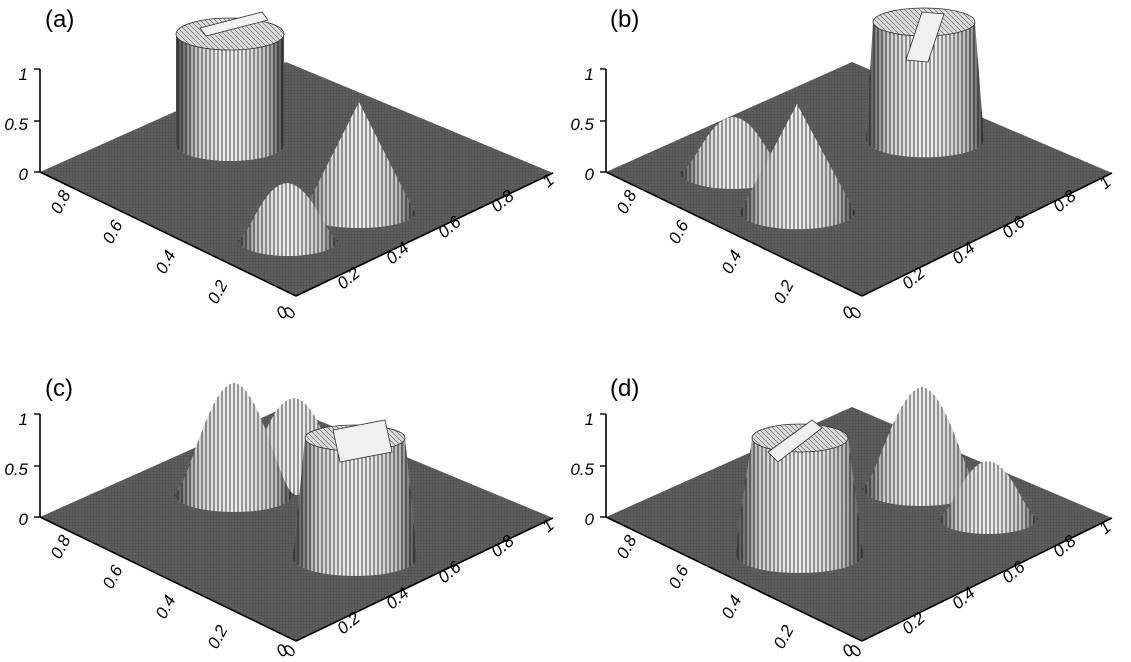 The image size is (1131, 662). I want to click on panel-label: (c), so click(59, 388).